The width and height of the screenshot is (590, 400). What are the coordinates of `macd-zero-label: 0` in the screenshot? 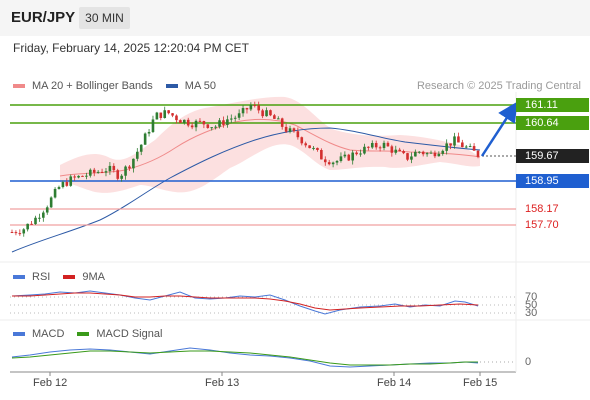 It's located at (528, 362).